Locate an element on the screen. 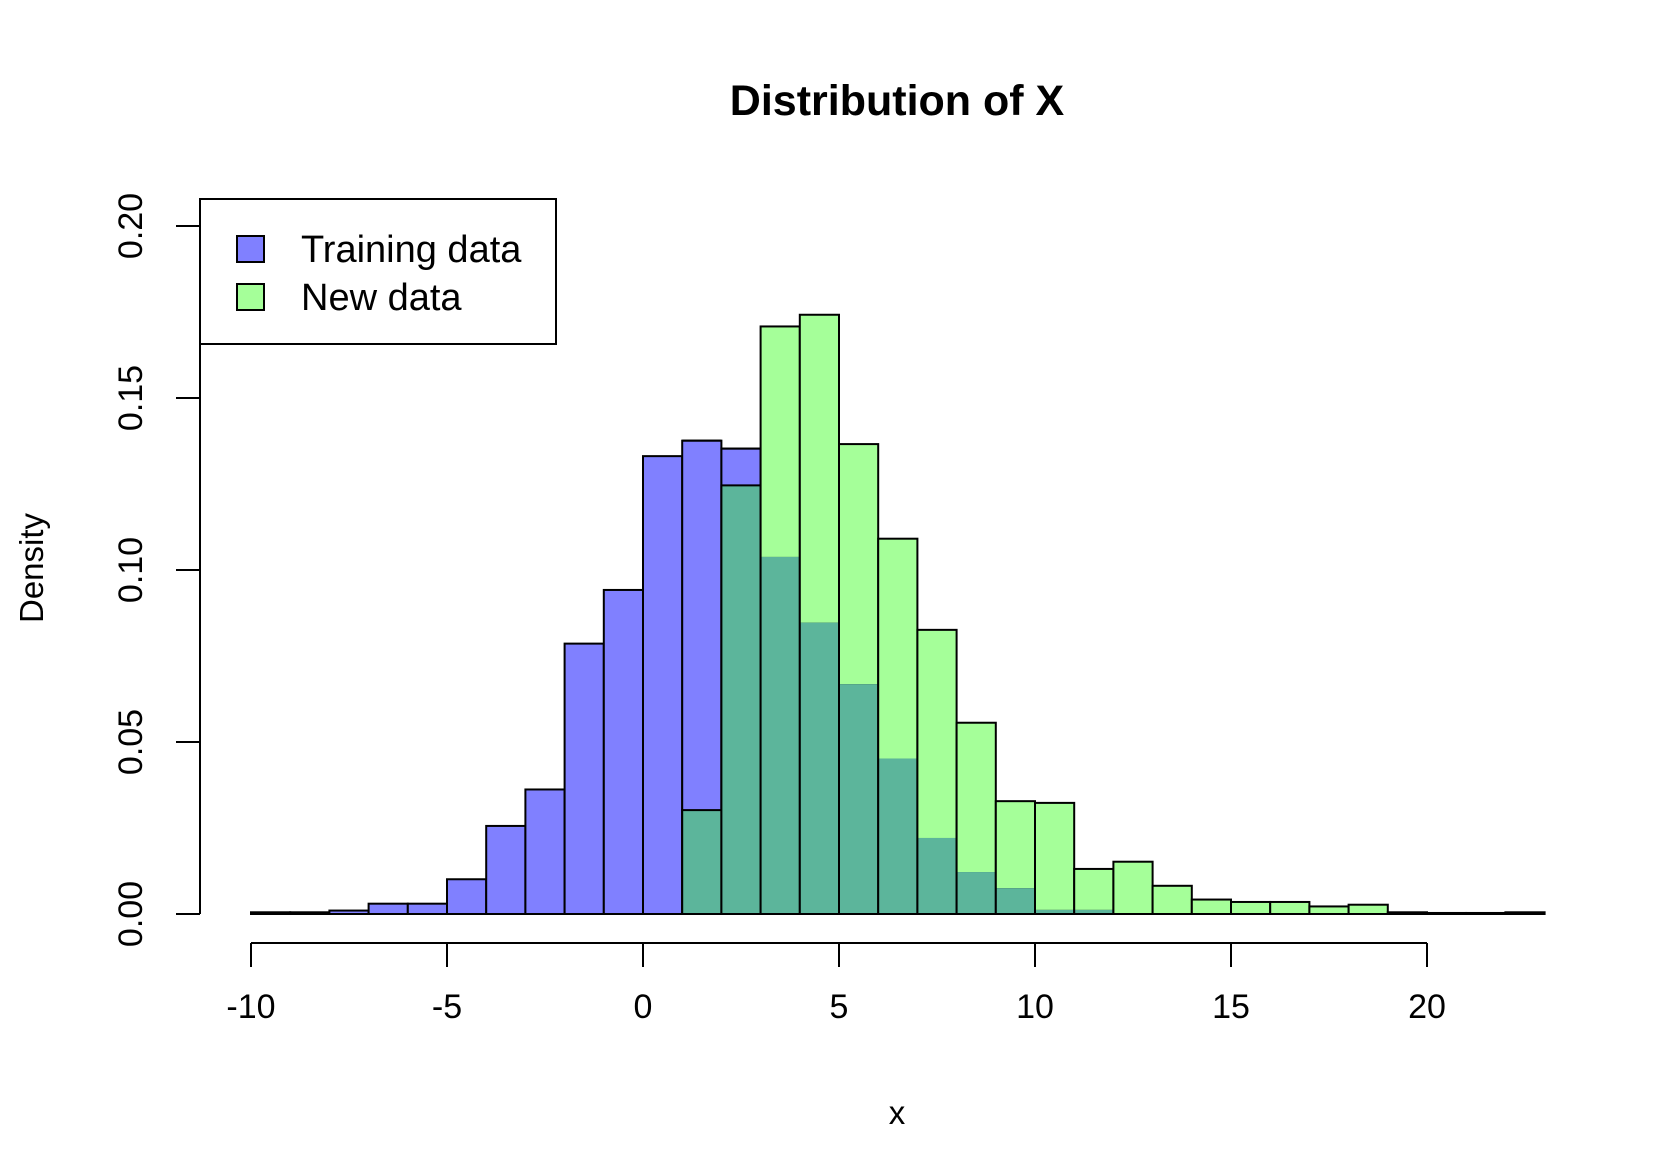  y-tick-label-2: 0.10 is located at coordinates (131, 570).